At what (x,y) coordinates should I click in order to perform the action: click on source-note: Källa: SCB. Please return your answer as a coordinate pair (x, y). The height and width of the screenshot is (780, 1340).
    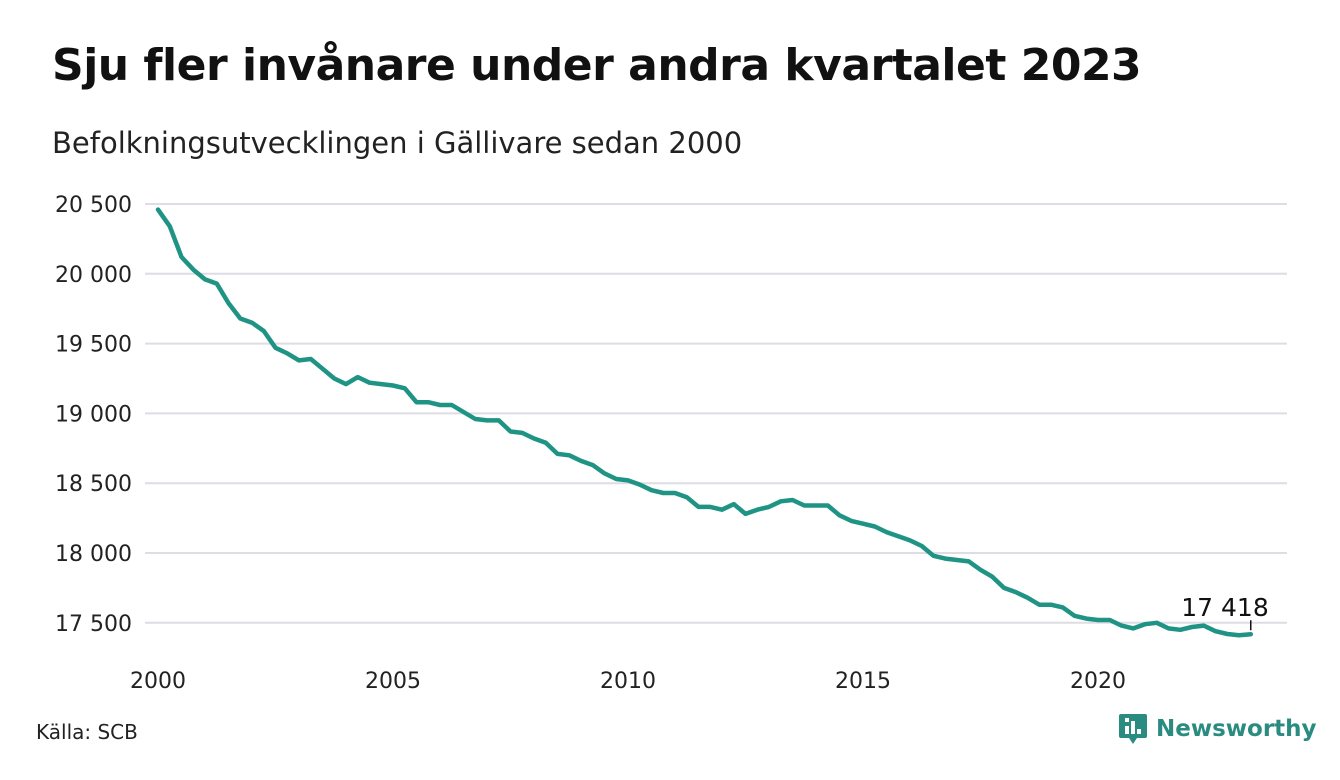
    Looking at the image, I should click on (87, 732).